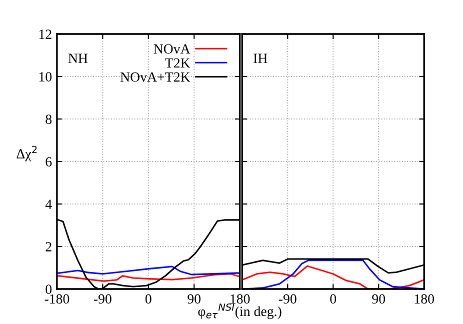  Describe the element at coordinates (240, 311) in the screenshot. I see `x-axis-title: φ$_{eτ}$$^{NSI}$(in deg.)` at that location.